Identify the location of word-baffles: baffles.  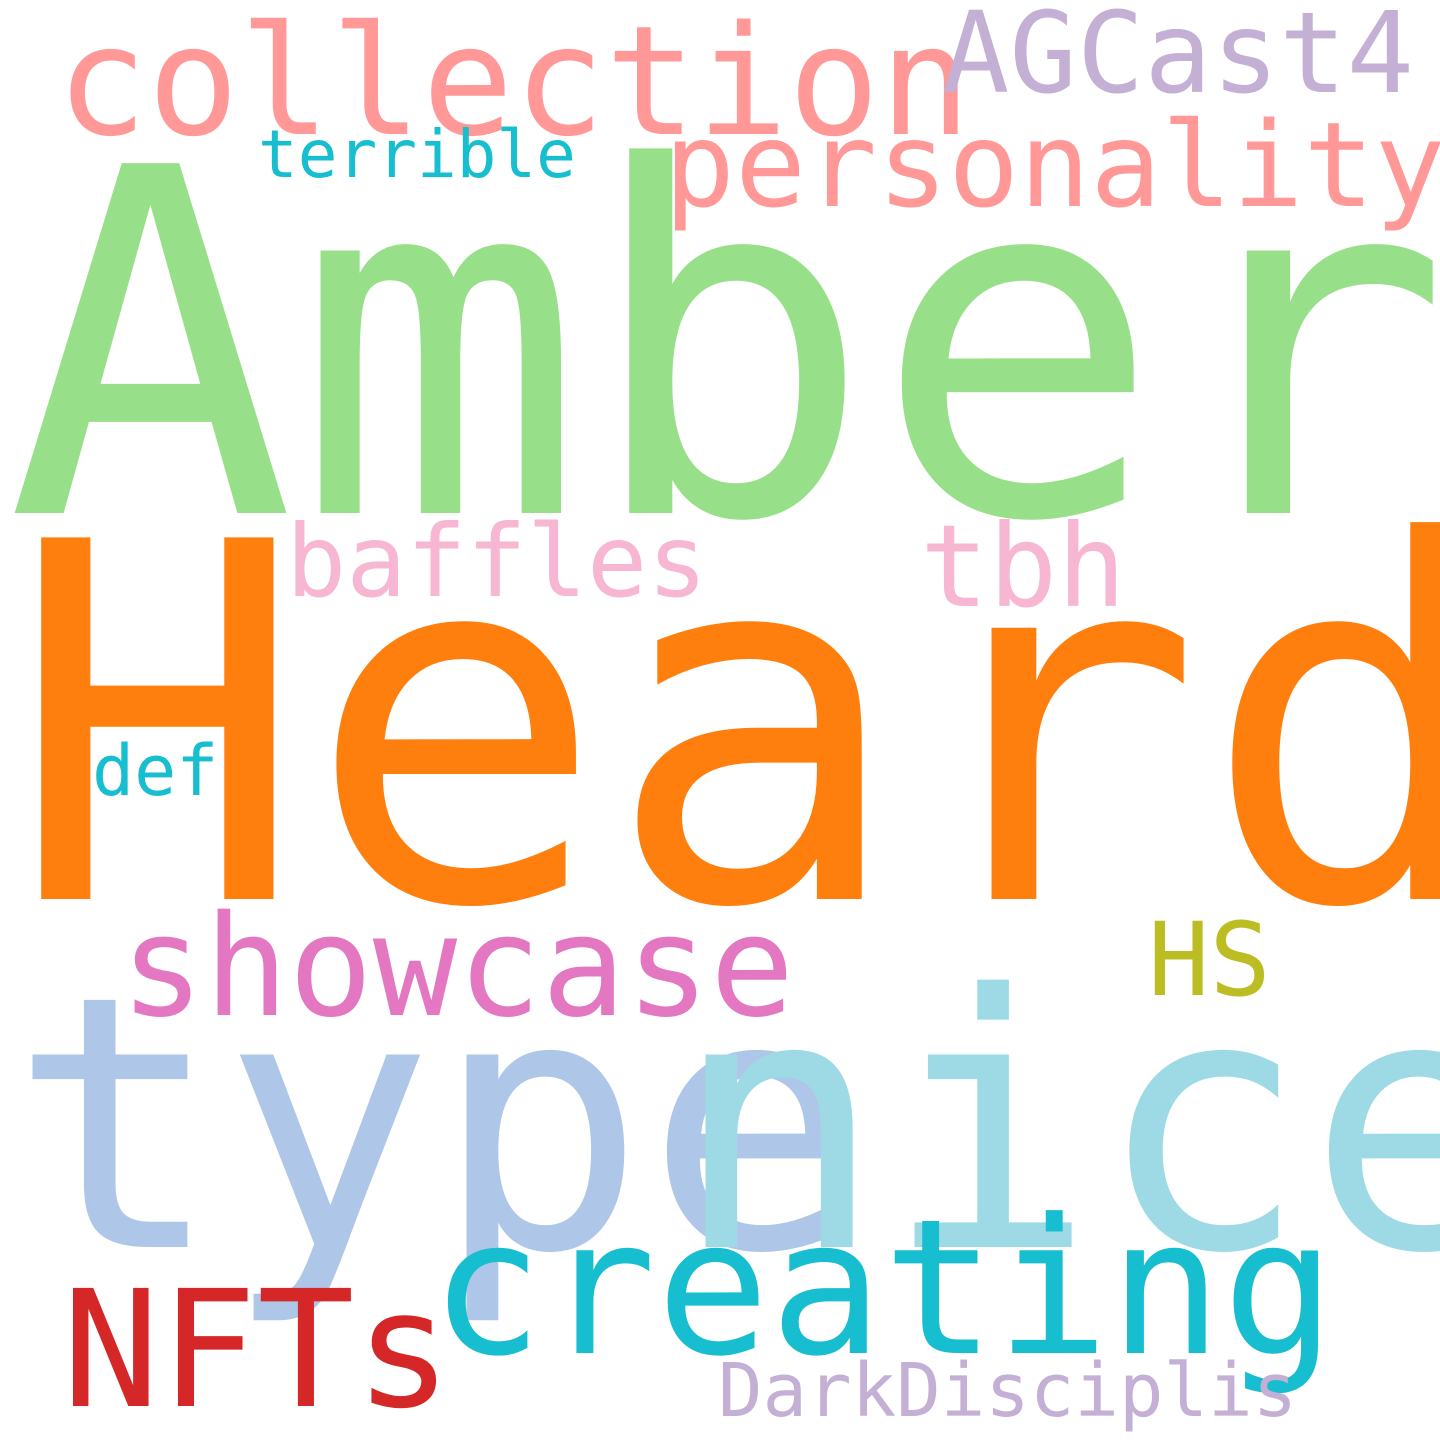
(497, 561).